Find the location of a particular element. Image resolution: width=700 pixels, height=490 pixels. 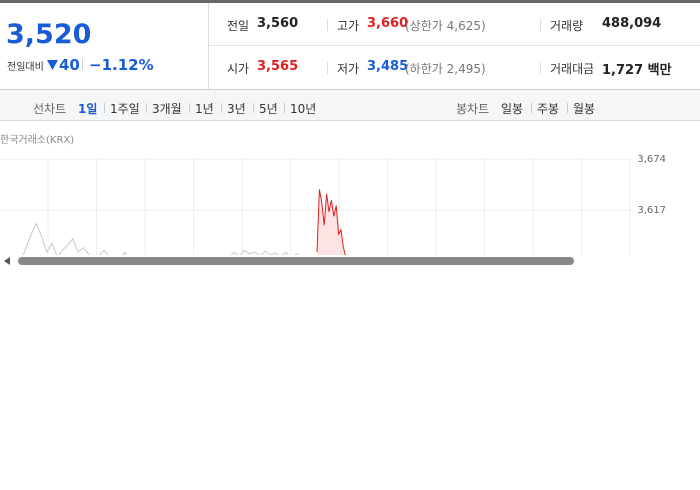

period-tab: 5년 is located at coordinates (268, 109).